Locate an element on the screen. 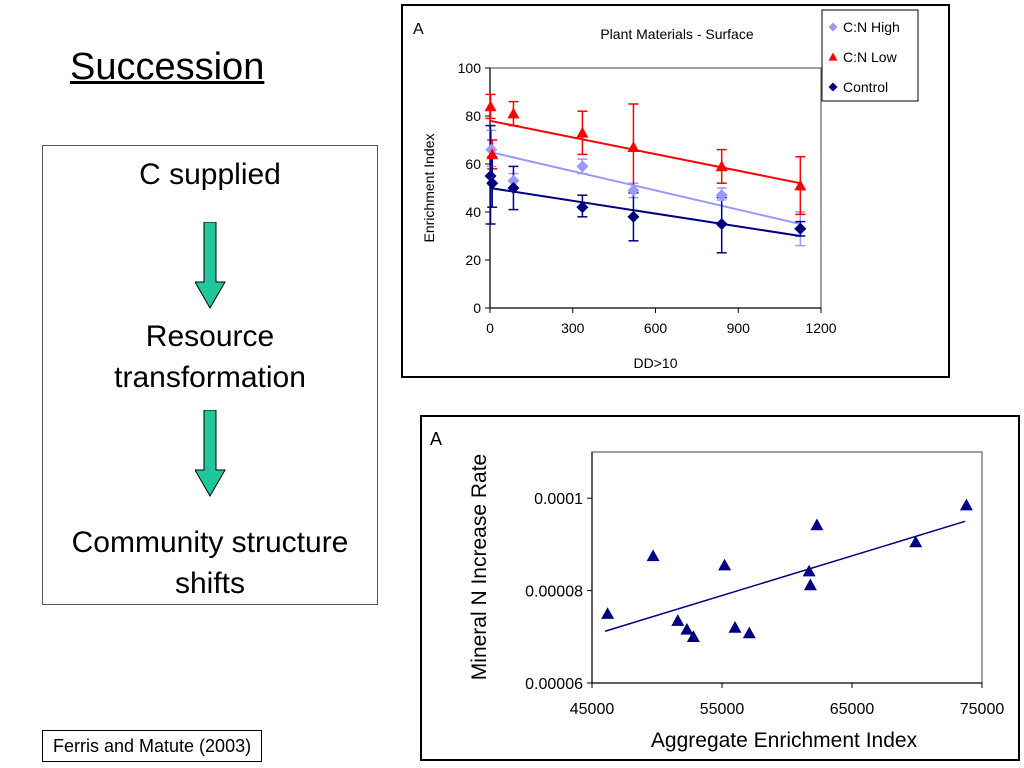  chart-title: Plant Materials - Surface is located at coordinates (676, 34).